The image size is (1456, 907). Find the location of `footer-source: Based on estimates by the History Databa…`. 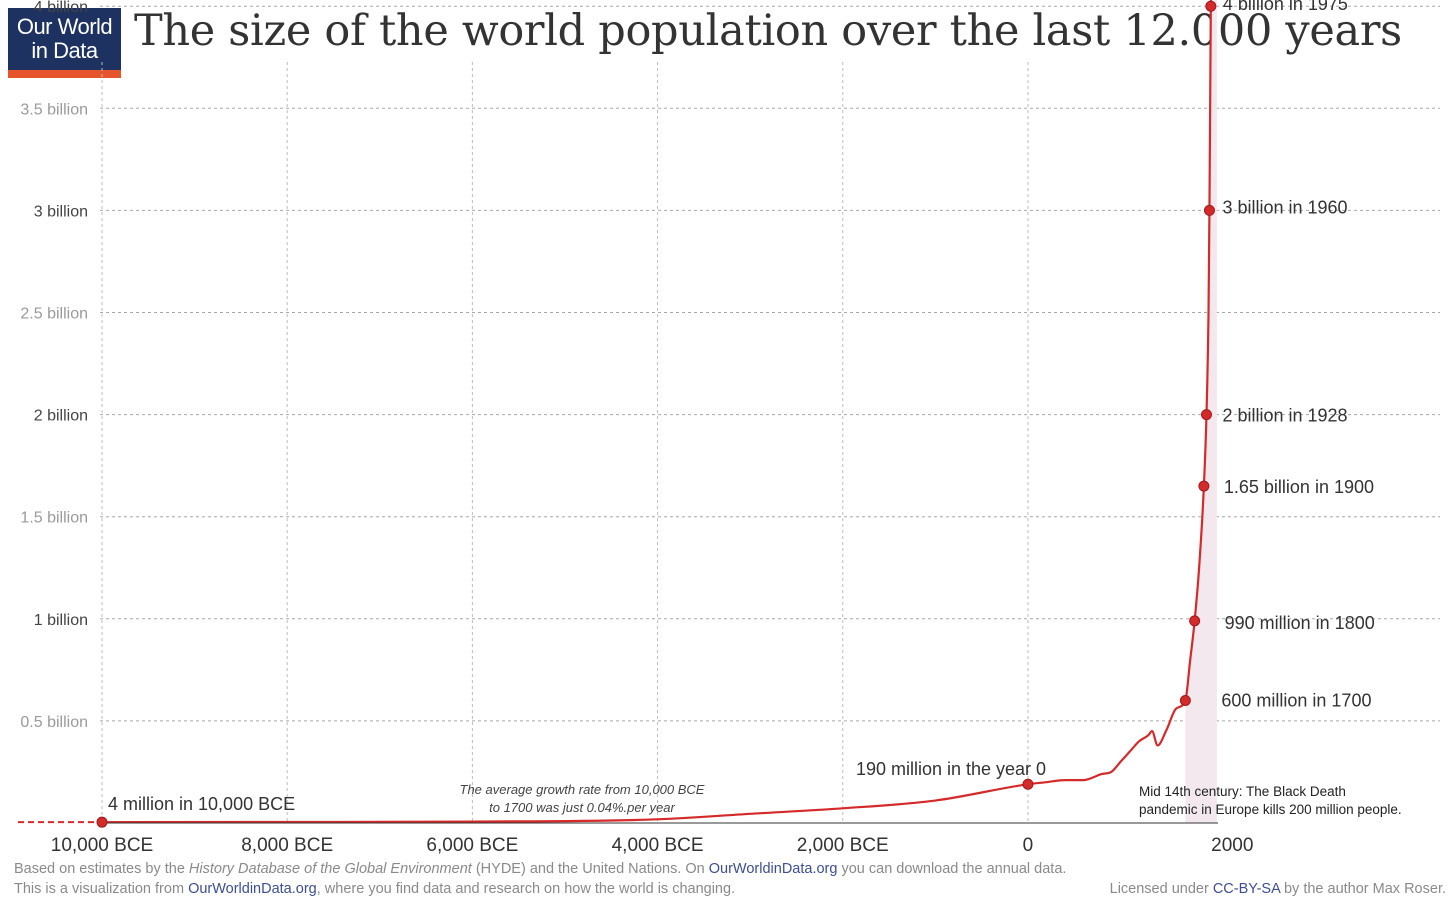

footer-source: Based on estimates by the History Databa… is located at coordinates (540, 869).